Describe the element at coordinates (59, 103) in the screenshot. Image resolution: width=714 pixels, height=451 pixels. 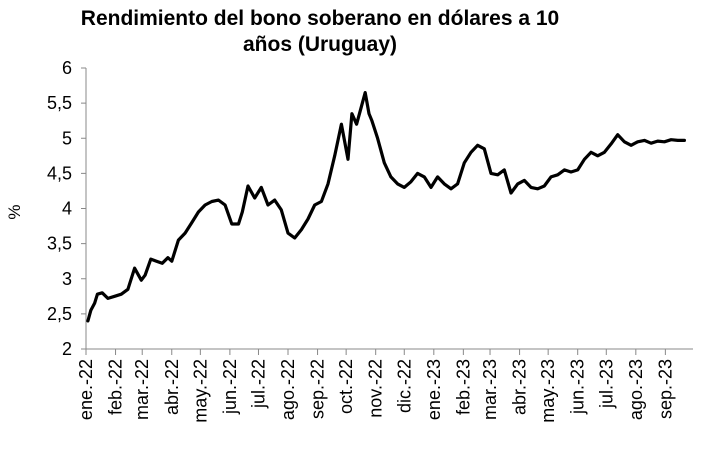
I see `y-tick-label: 5,5` at that location.